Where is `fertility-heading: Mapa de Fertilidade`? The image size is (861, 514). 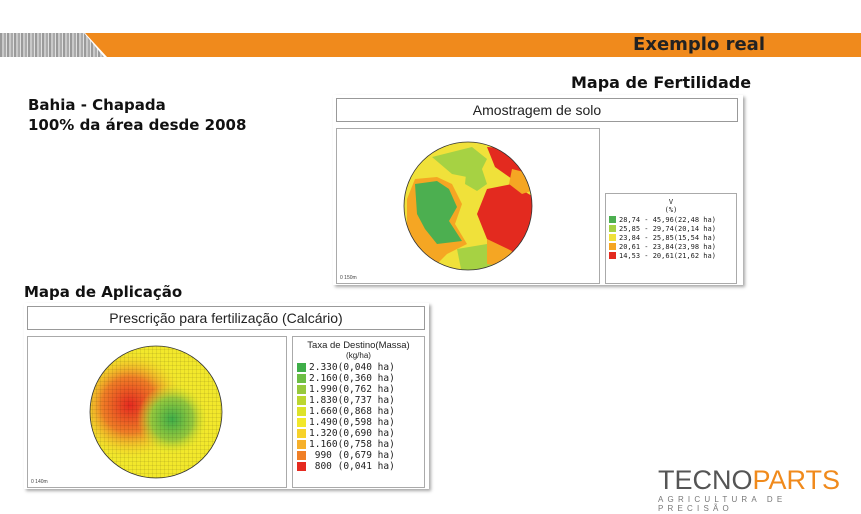 fertility-heading: Mapa de Fertilidade is located at coordinates (661, 82).